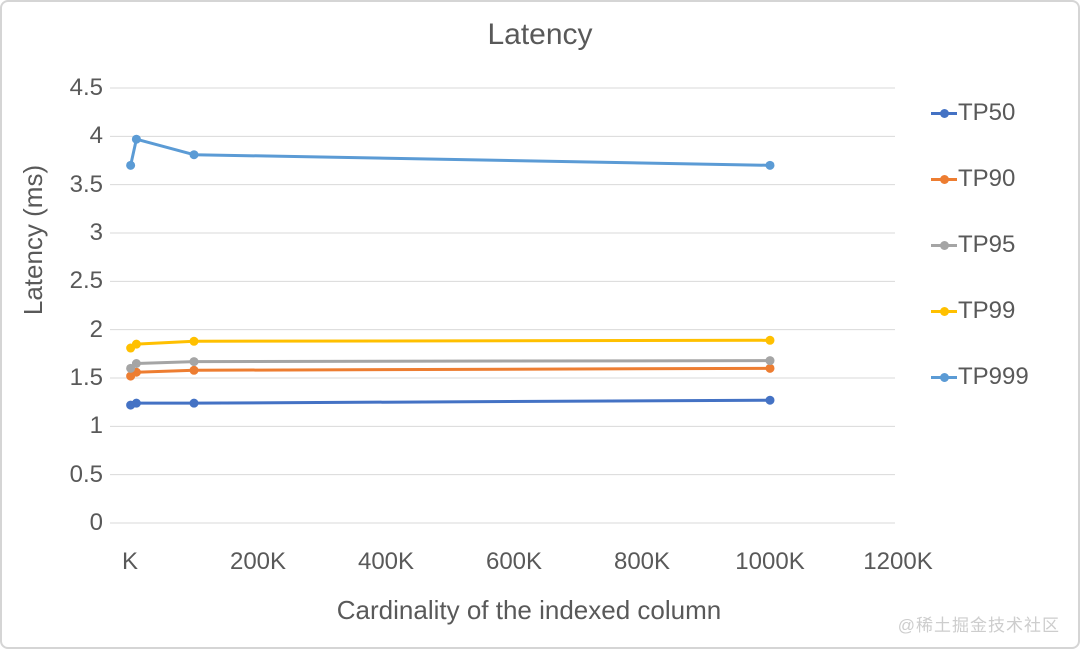 This screenshot has width=1080, height=649. I want to click on legend-item: TP99, so click(973, 311).